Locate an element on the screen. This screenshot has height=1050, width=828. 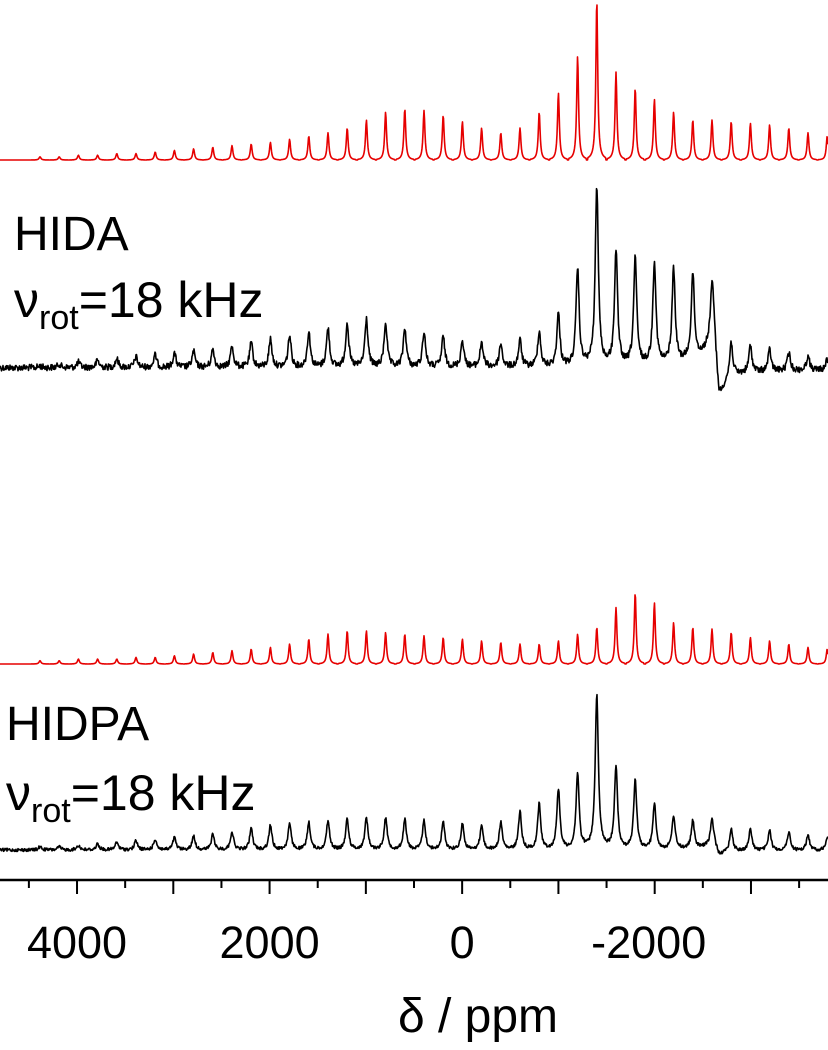
hidpa-simulated-spectrum is located at coordinates (414, 629).